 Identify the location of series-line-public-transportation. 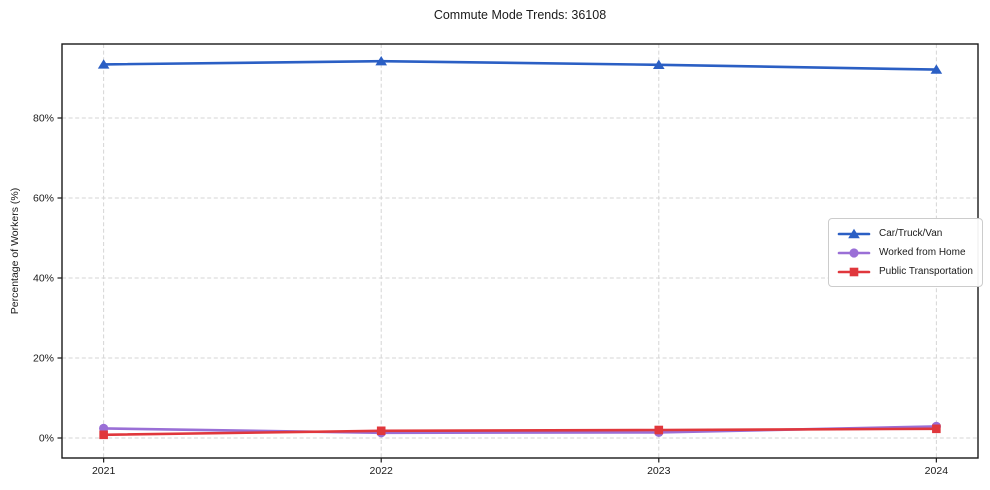
(520, 432).